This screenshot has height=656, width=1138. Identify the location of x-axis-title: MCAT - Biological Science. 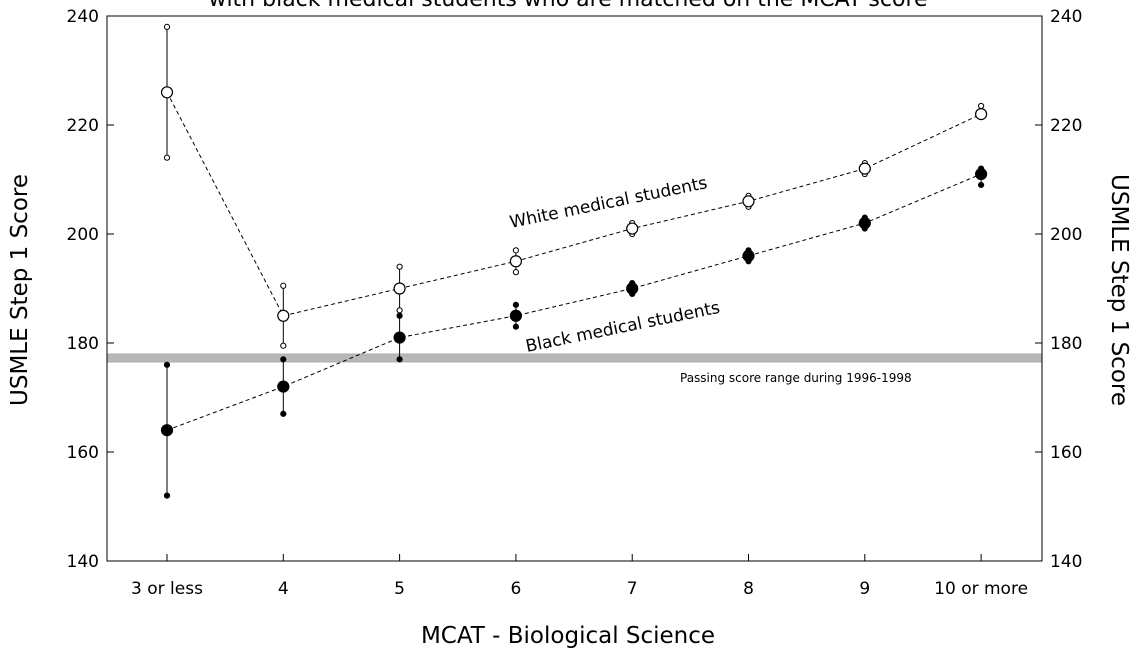
(568, 636).